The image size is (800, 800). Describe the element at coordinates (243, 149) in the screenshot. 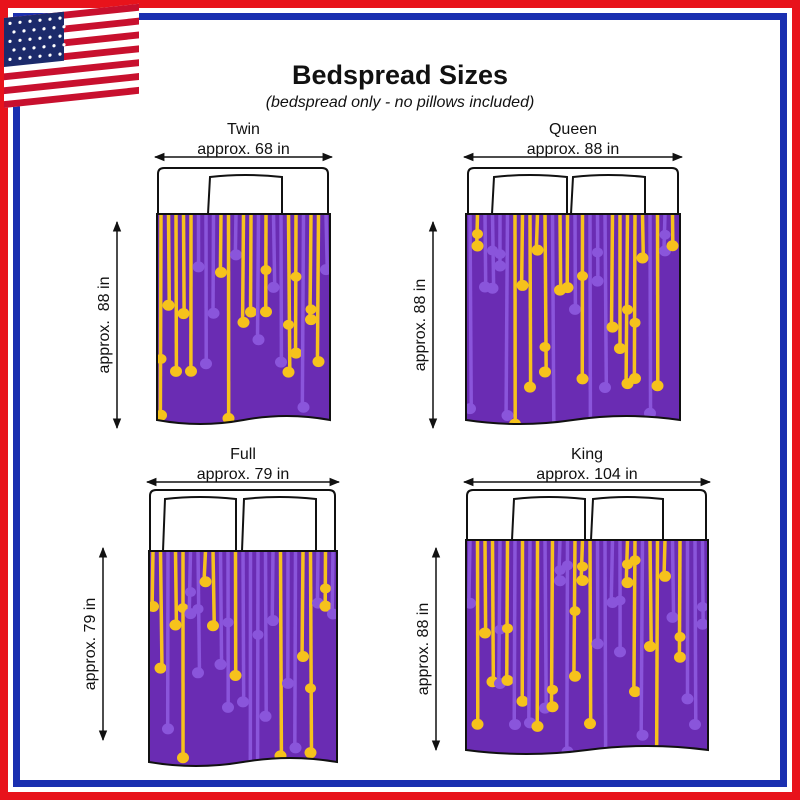

I see `width-label: approx. 68 in` at that location.